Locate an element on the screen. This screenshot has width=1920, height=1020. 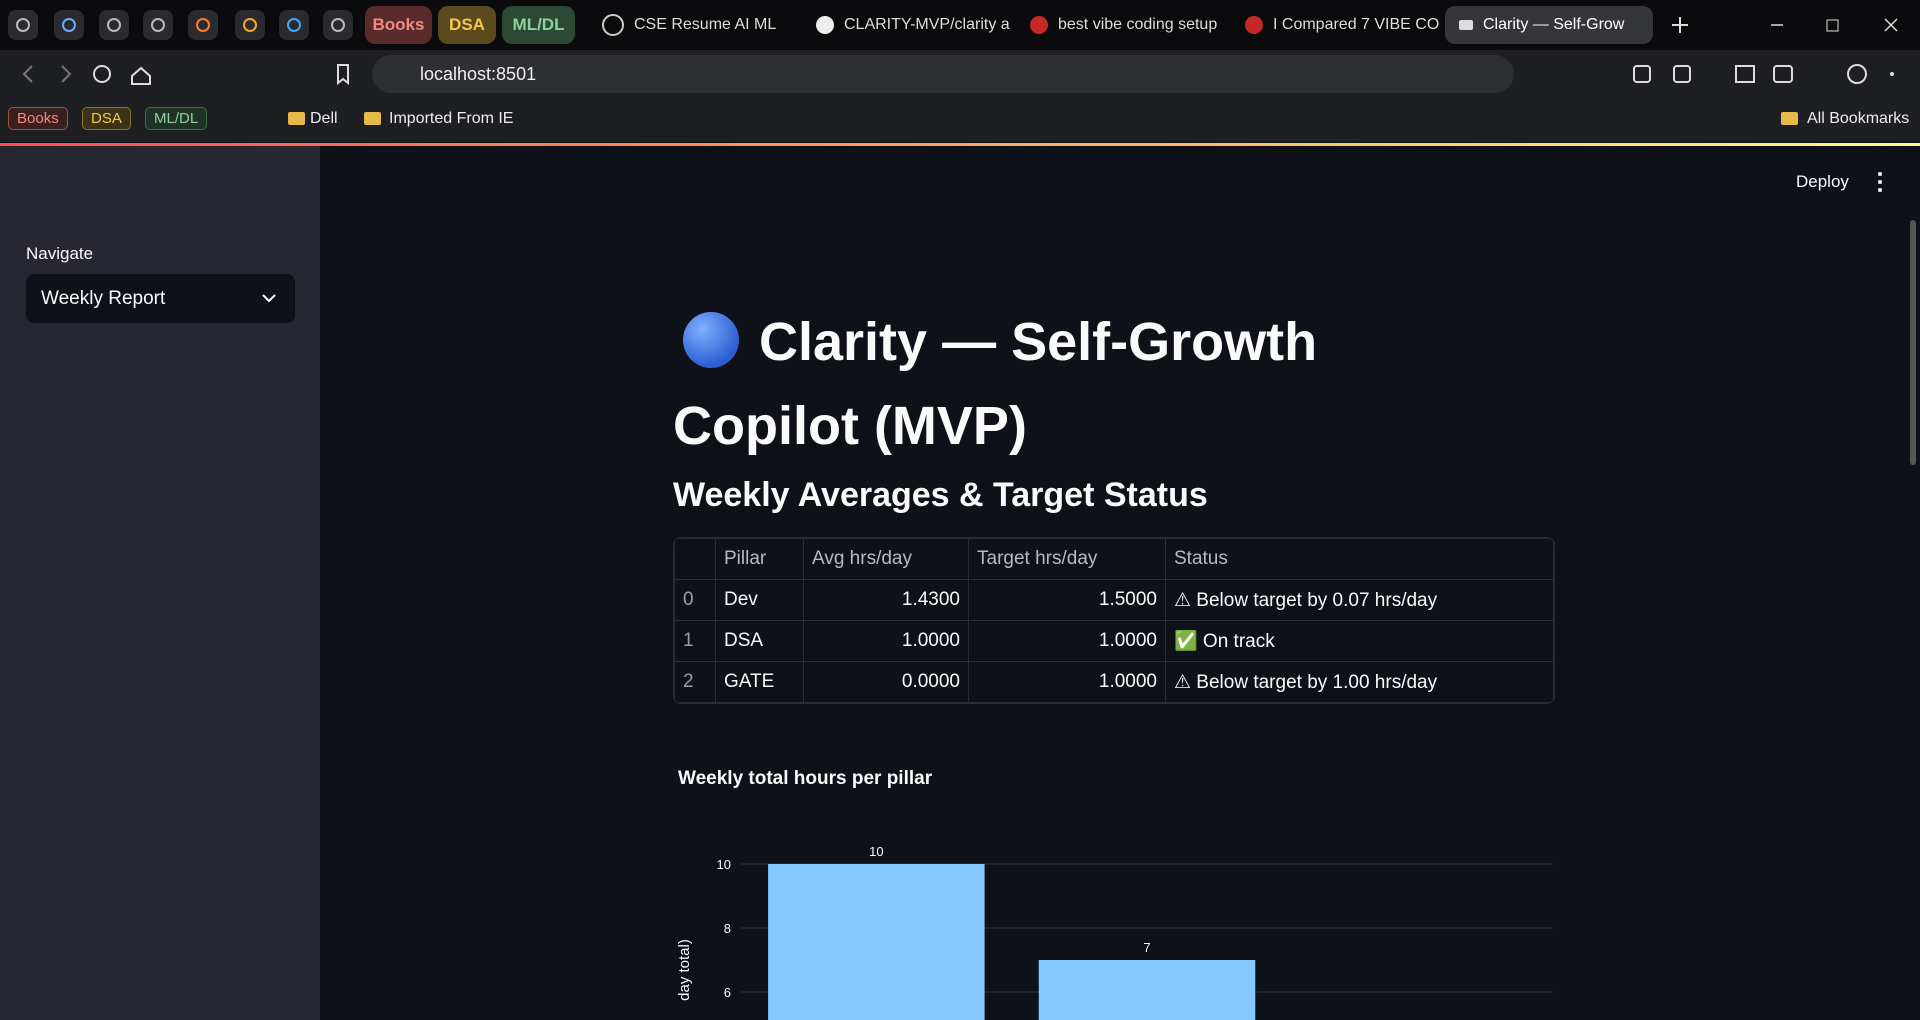
row-index: 1 is located at coordinates (695, 641).